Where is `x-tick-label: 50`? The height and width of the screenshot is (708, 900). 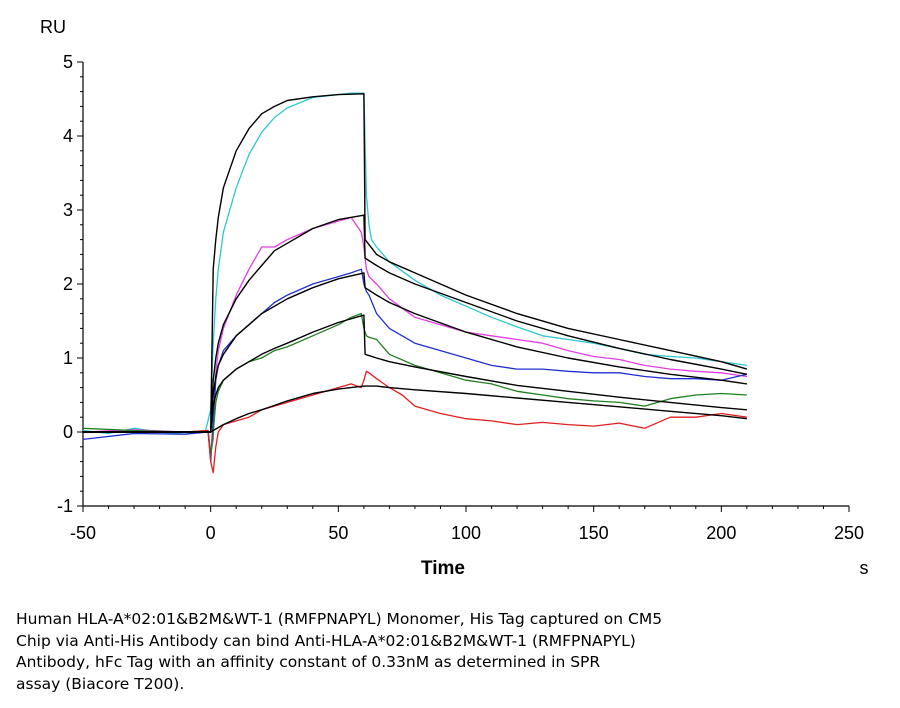 x-tick-label: 50 is located at coordinates (338, 533).